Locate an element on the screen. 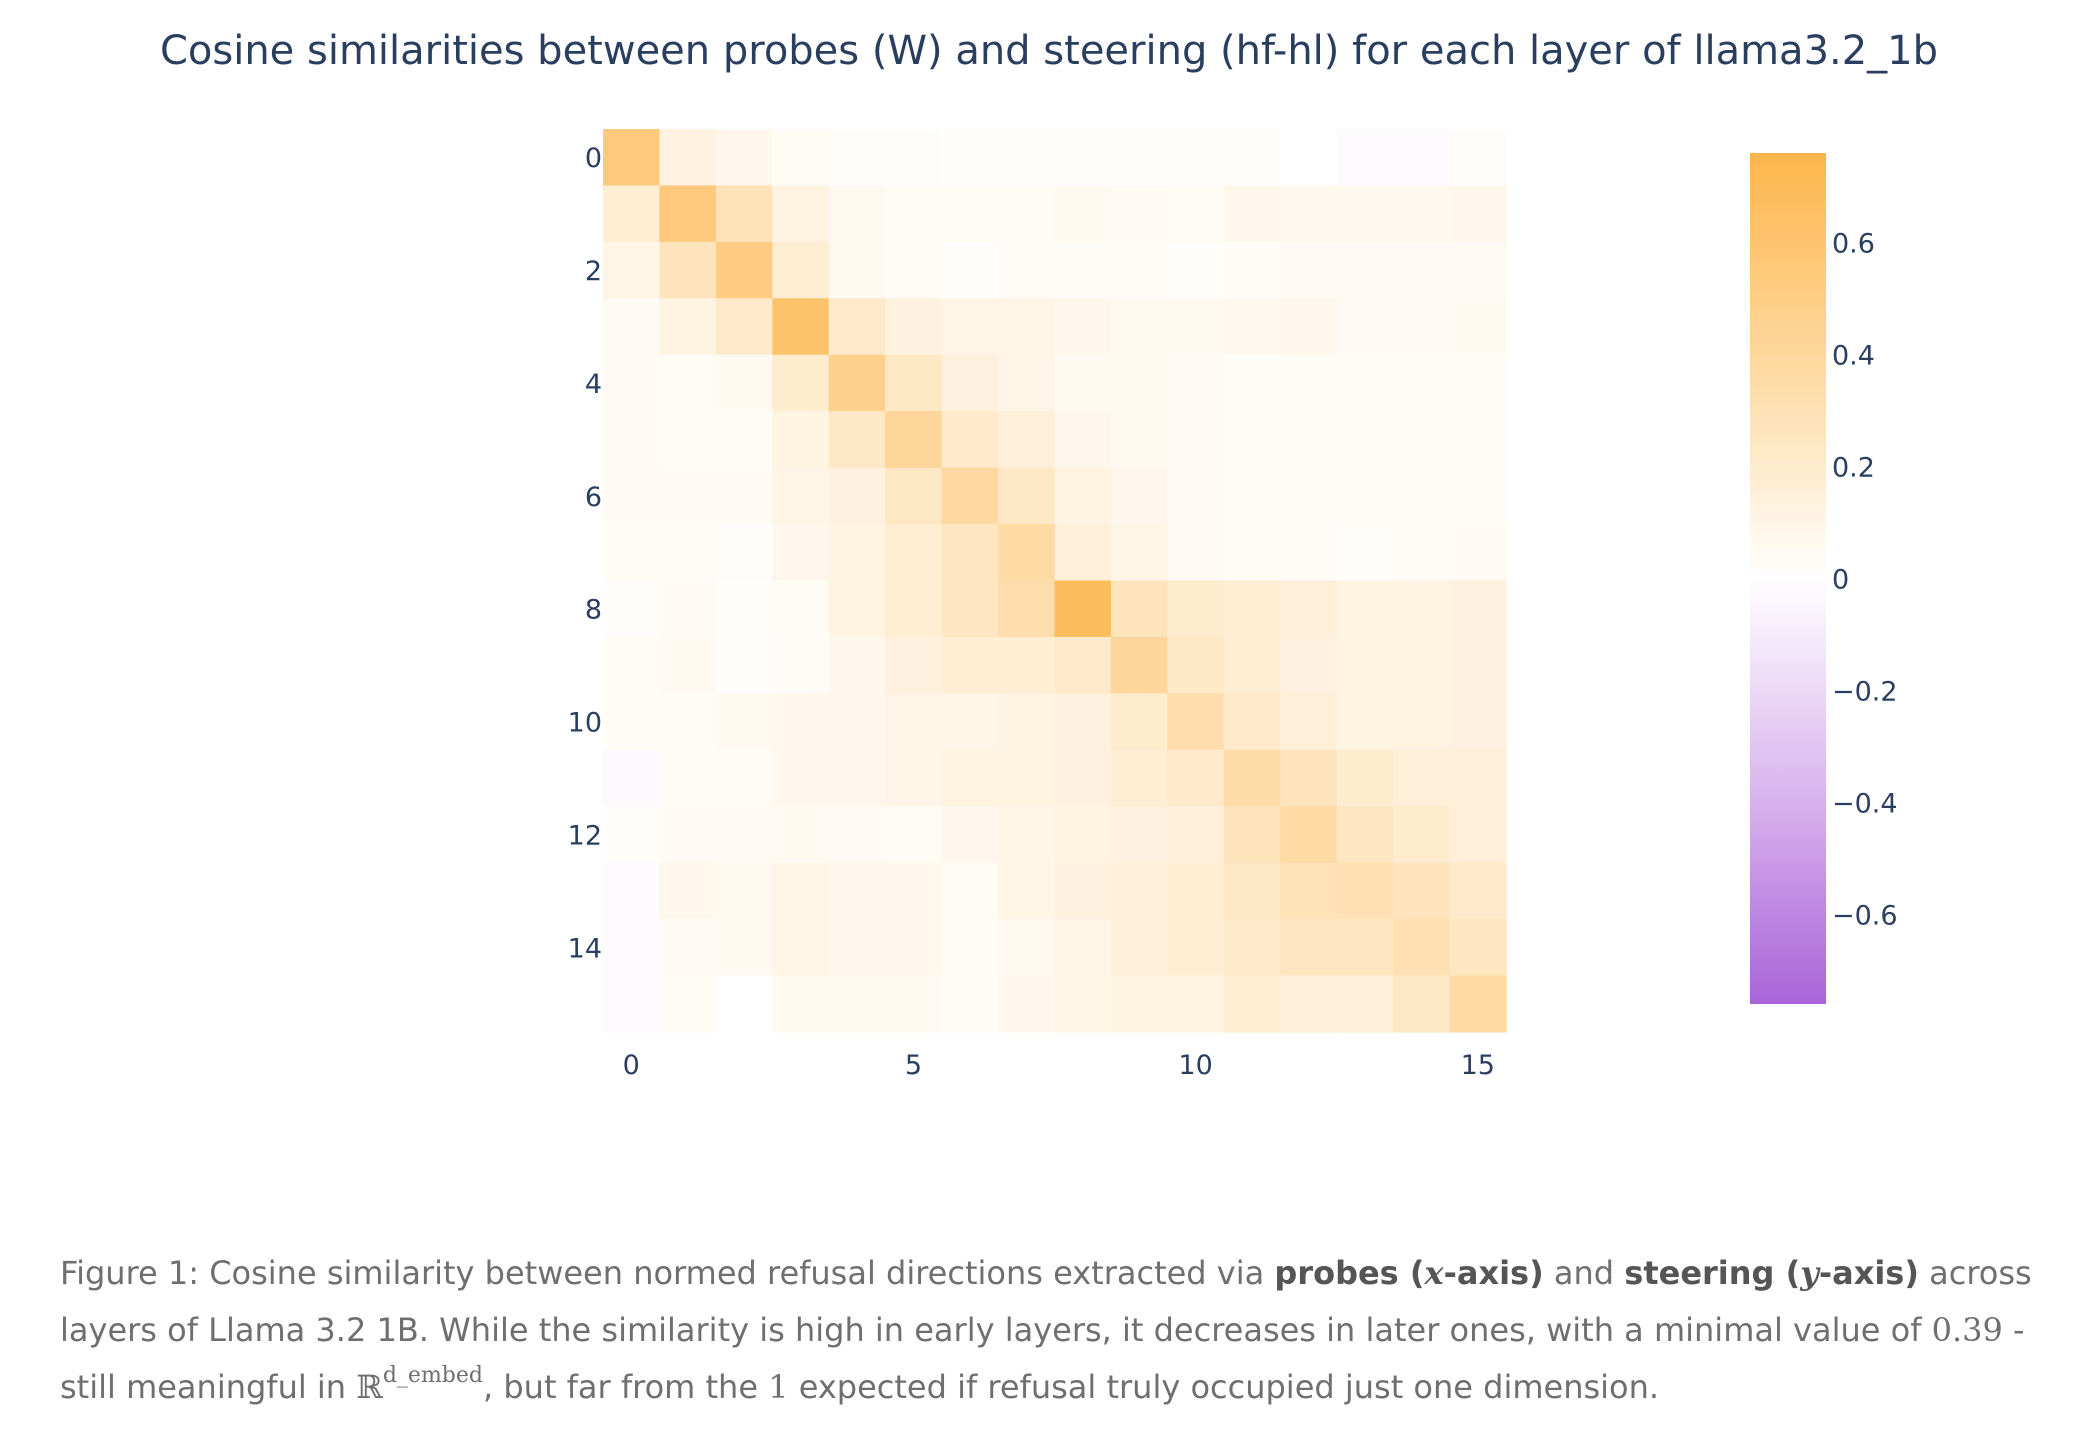 This screenshot has width=2098, height=1436. caption-steering-label: steering (y-axis) is located at coordinates (1771, 1273).